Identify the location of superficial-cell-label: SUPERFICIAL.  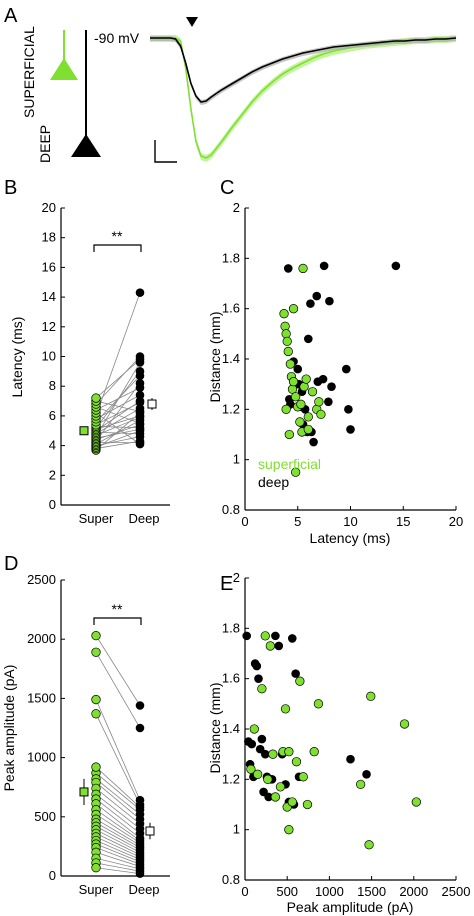
(29, 72).